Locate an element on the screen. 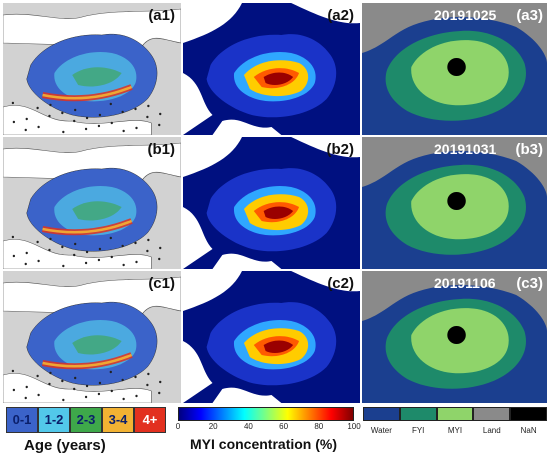 This screenshot has width=550, height=457. age-class-2: 2-3 is located at coordinates (86, 420).